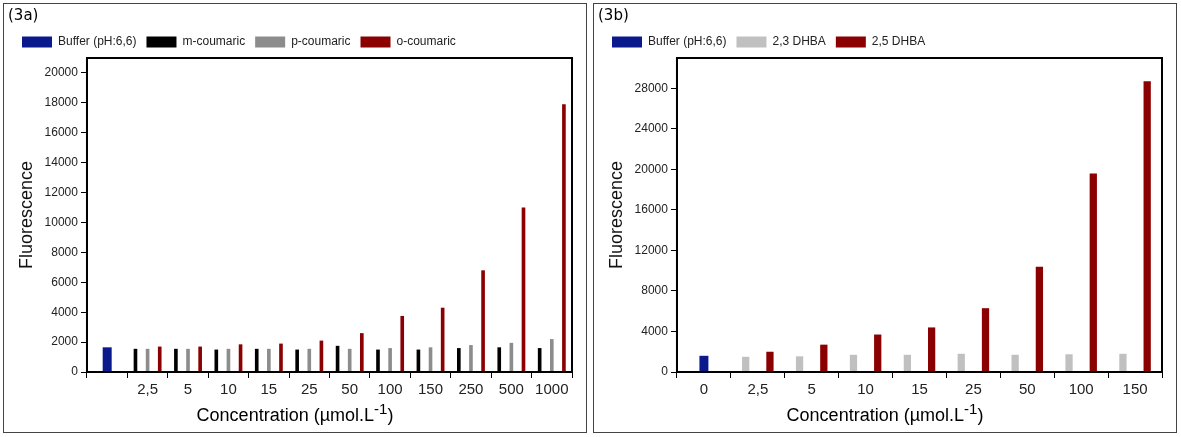  What do you see at coordinates (651, 128) in the screenshot?
I see `y-tick-label: 24000` at bounding box center [651, 128].